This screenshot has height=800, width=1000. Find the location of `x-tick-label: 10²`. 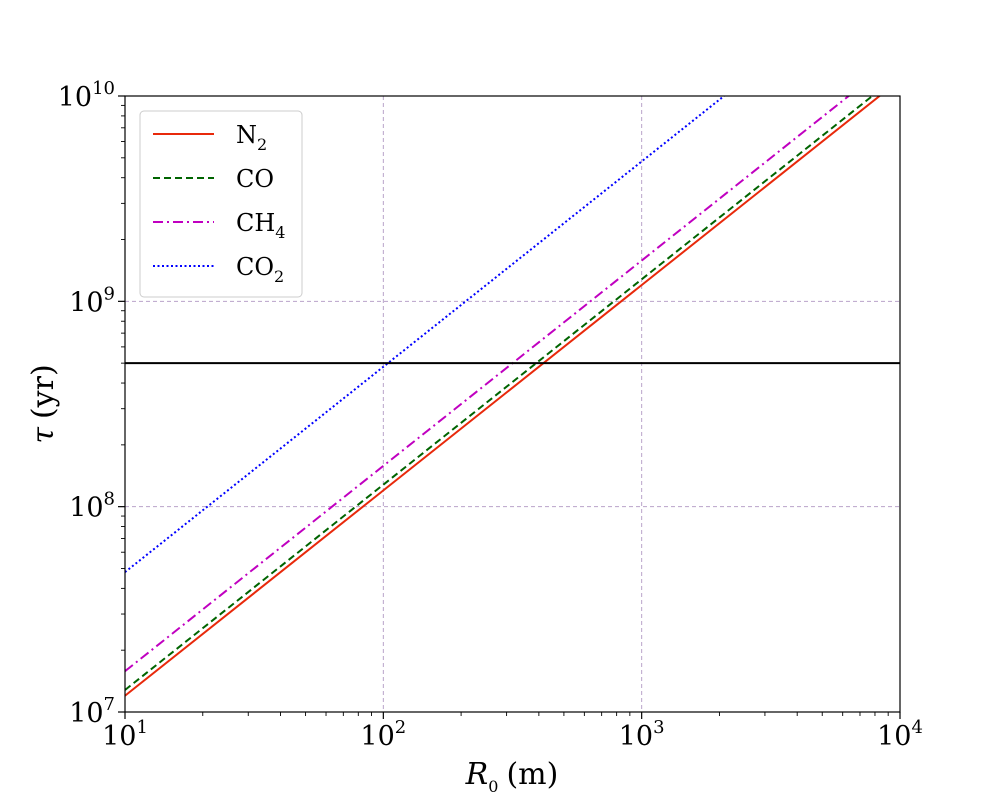

x-tick-label: 10² is located at coordinates (383, 734).